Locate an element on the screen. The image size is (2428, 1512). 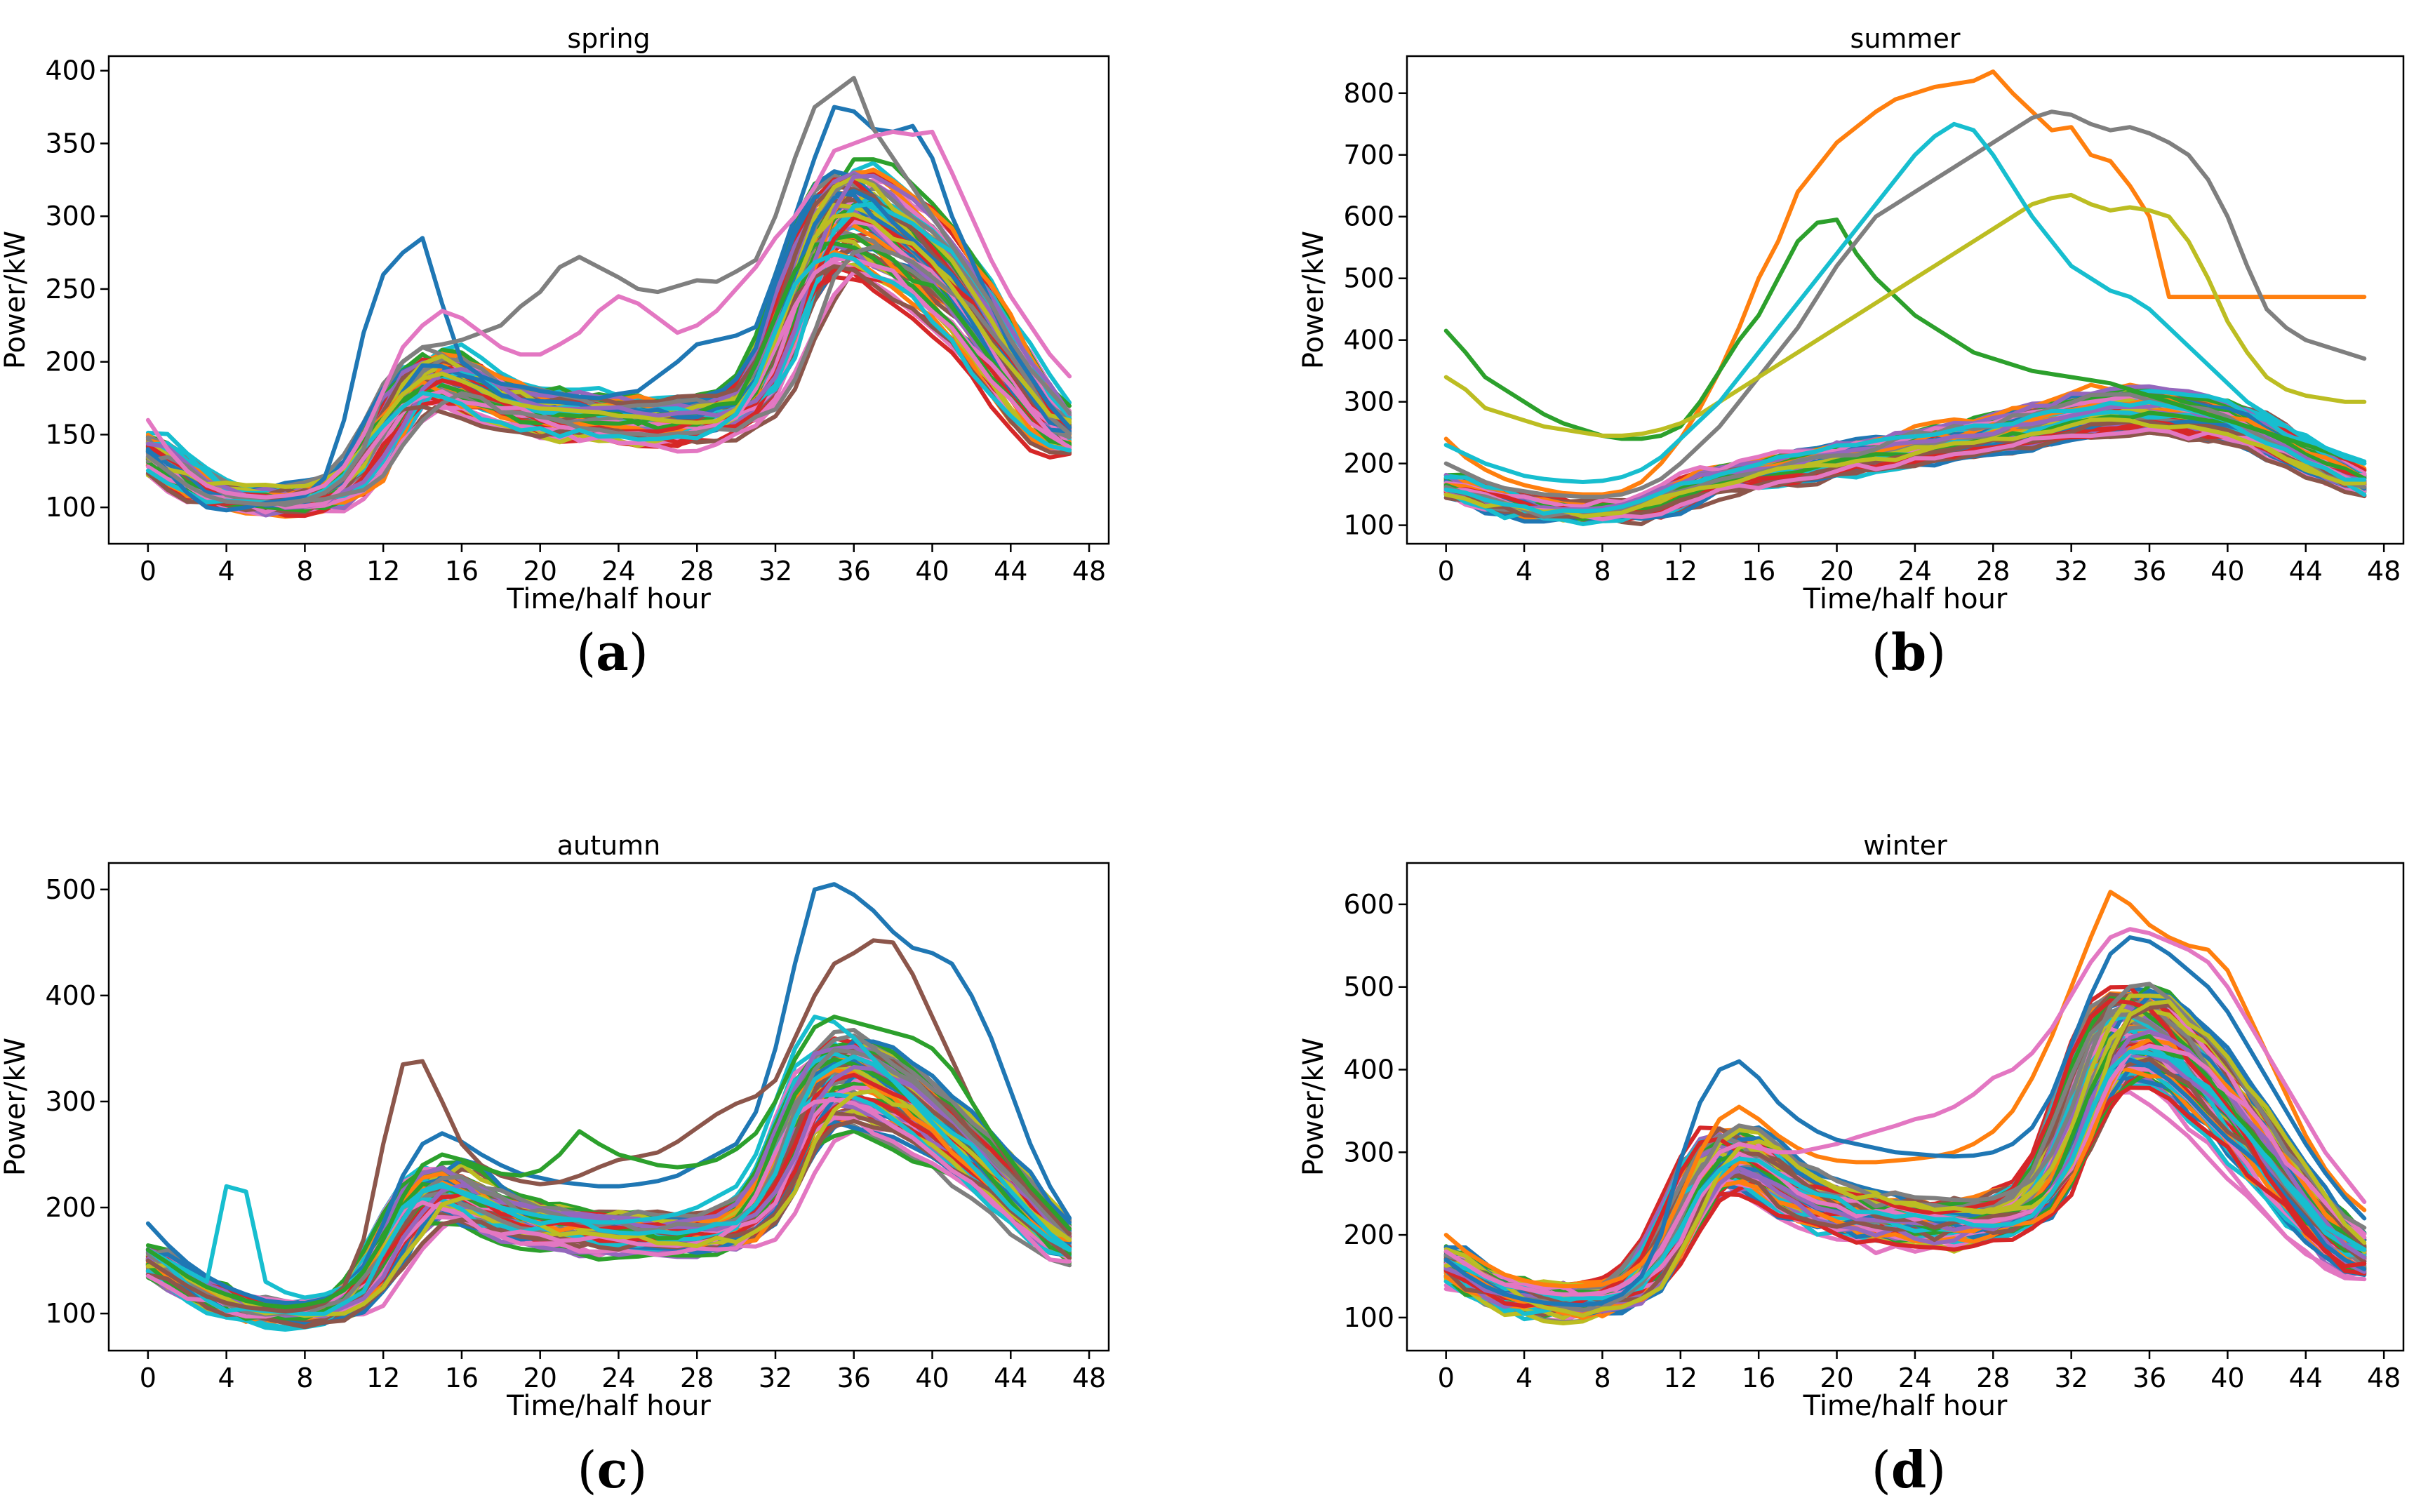
series-blue-peak is located at coordinates (609, 1093).